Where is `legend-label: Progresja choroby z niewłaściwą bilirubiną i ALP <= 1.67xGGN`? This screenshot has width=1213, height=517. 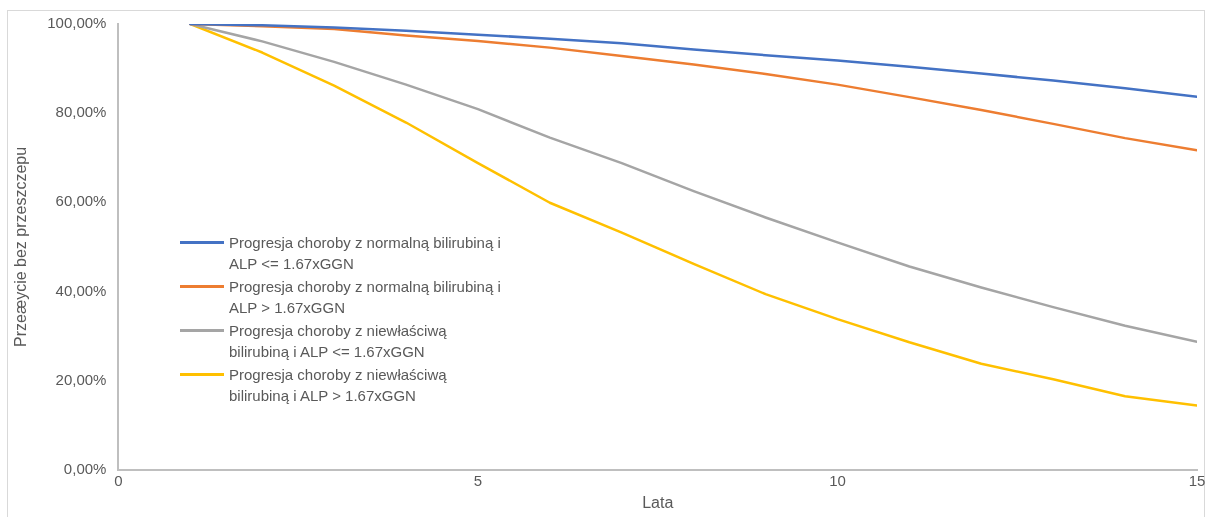 legend-label: Progresja choroby z niewłaściwą bilirubiną i ALP <= 1.67xGGN is located at coordinates (338, 341).